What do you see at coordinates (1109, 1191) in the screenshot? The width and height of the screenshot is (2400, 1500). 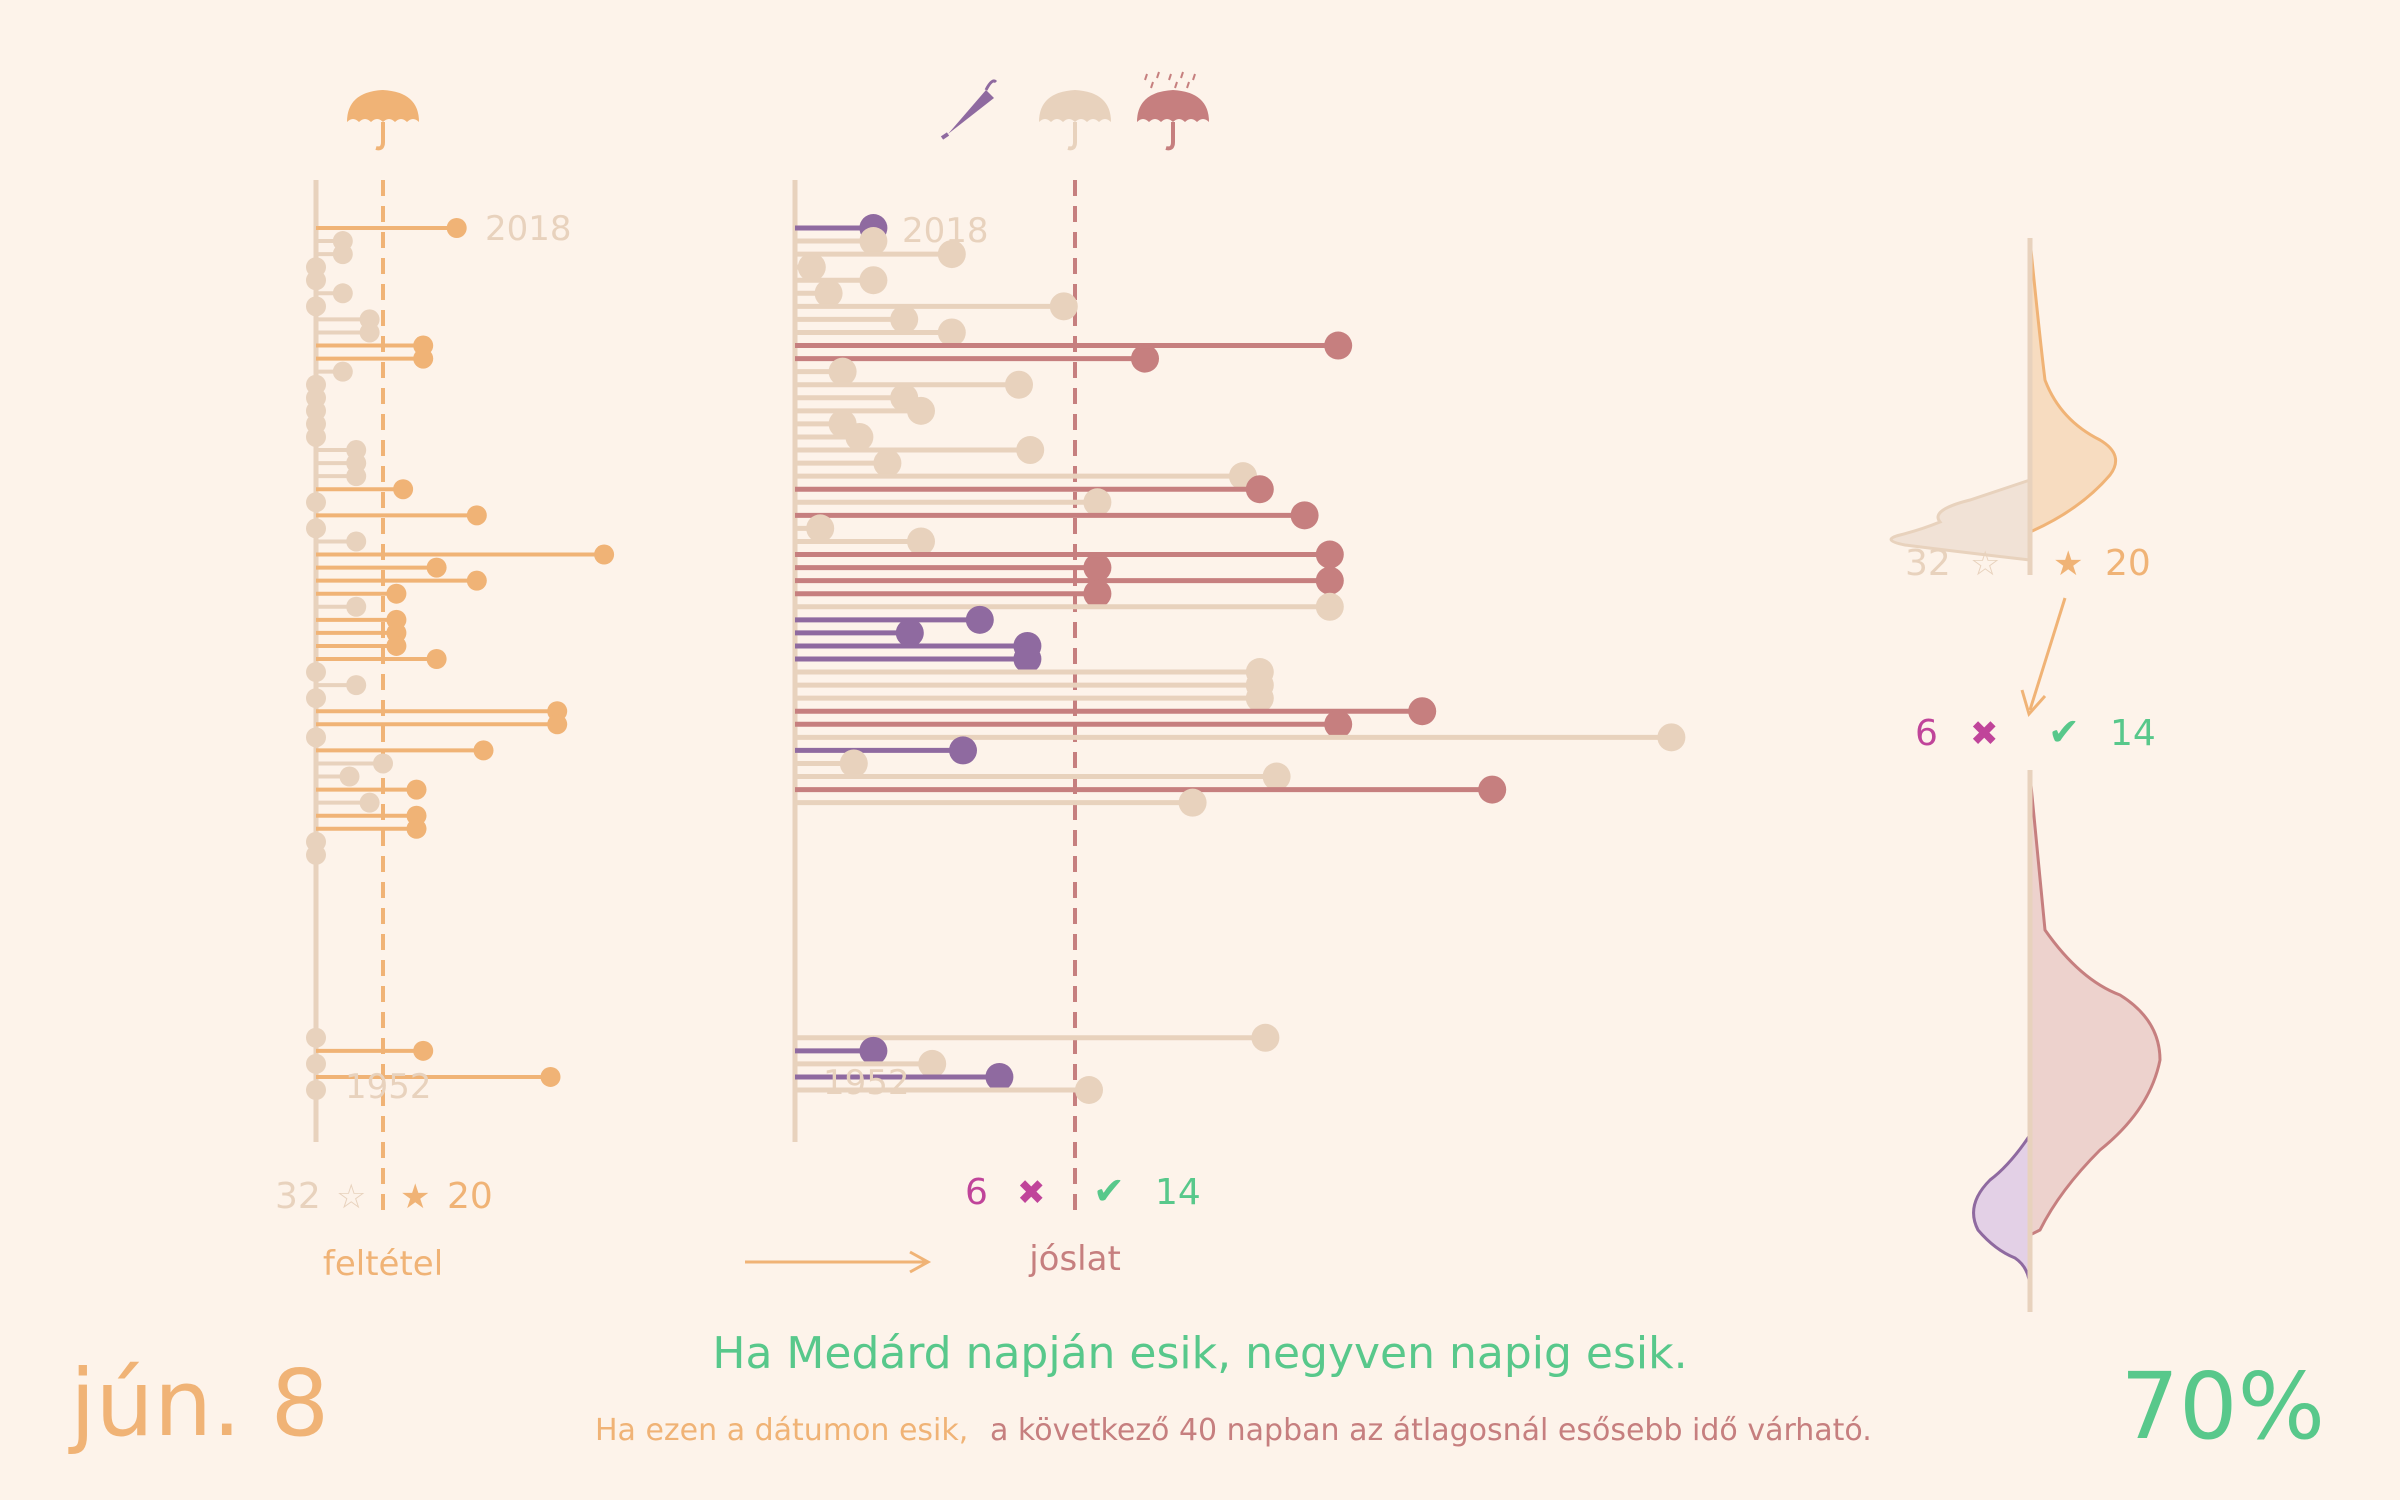 I see `check-icon: ✔` at bounding box center [1109, 1191].